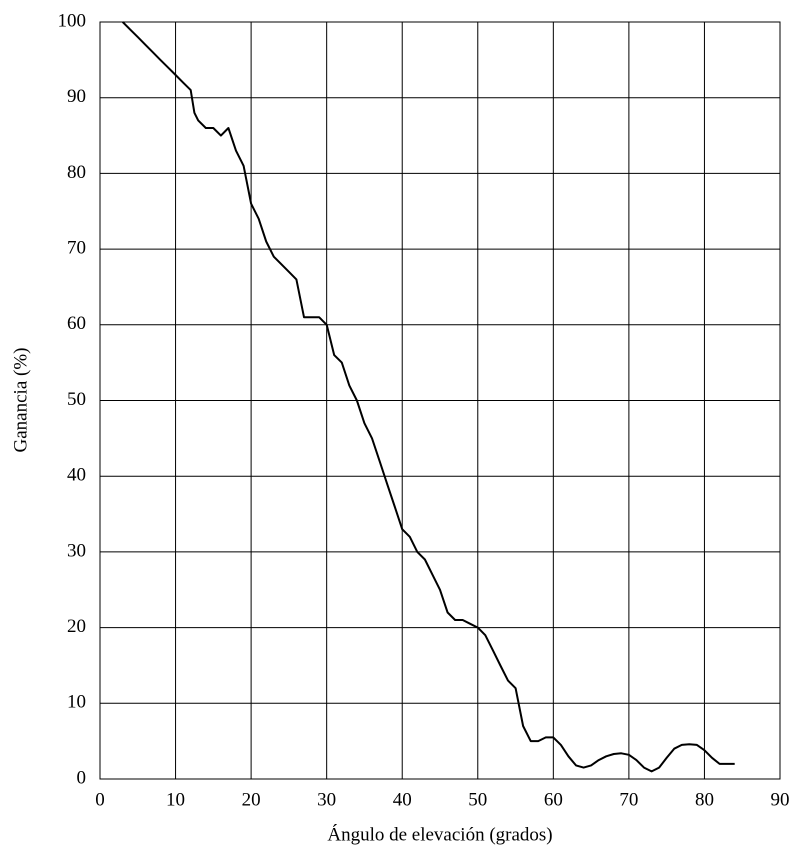  I want to click on y-tick-label: 80, so click(76, 172).